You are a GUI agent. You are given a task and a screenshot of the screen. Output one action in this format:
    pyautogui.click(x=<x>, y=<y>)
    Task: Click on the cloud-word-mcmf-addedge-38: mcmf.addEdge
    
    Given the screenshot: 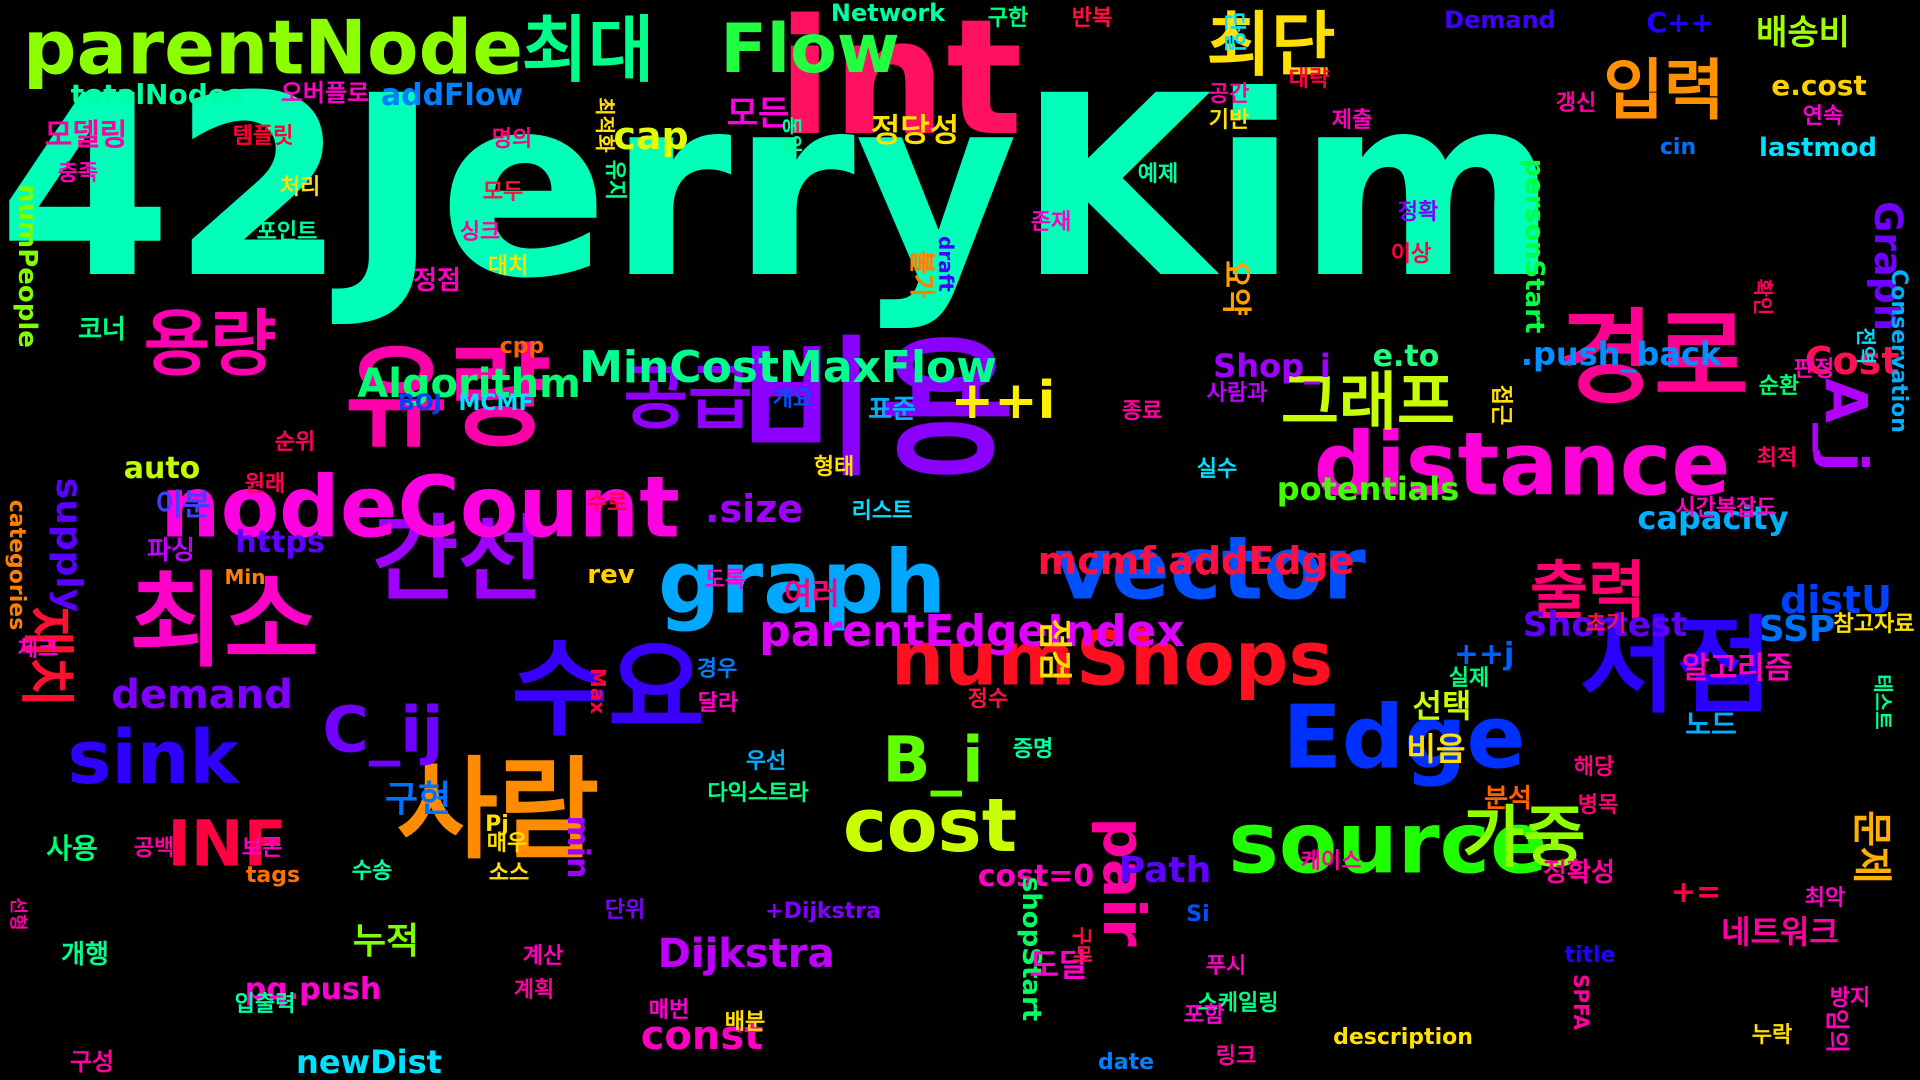 What is the action you would take?
    pyautogui.click(x=1196, y=561)
    